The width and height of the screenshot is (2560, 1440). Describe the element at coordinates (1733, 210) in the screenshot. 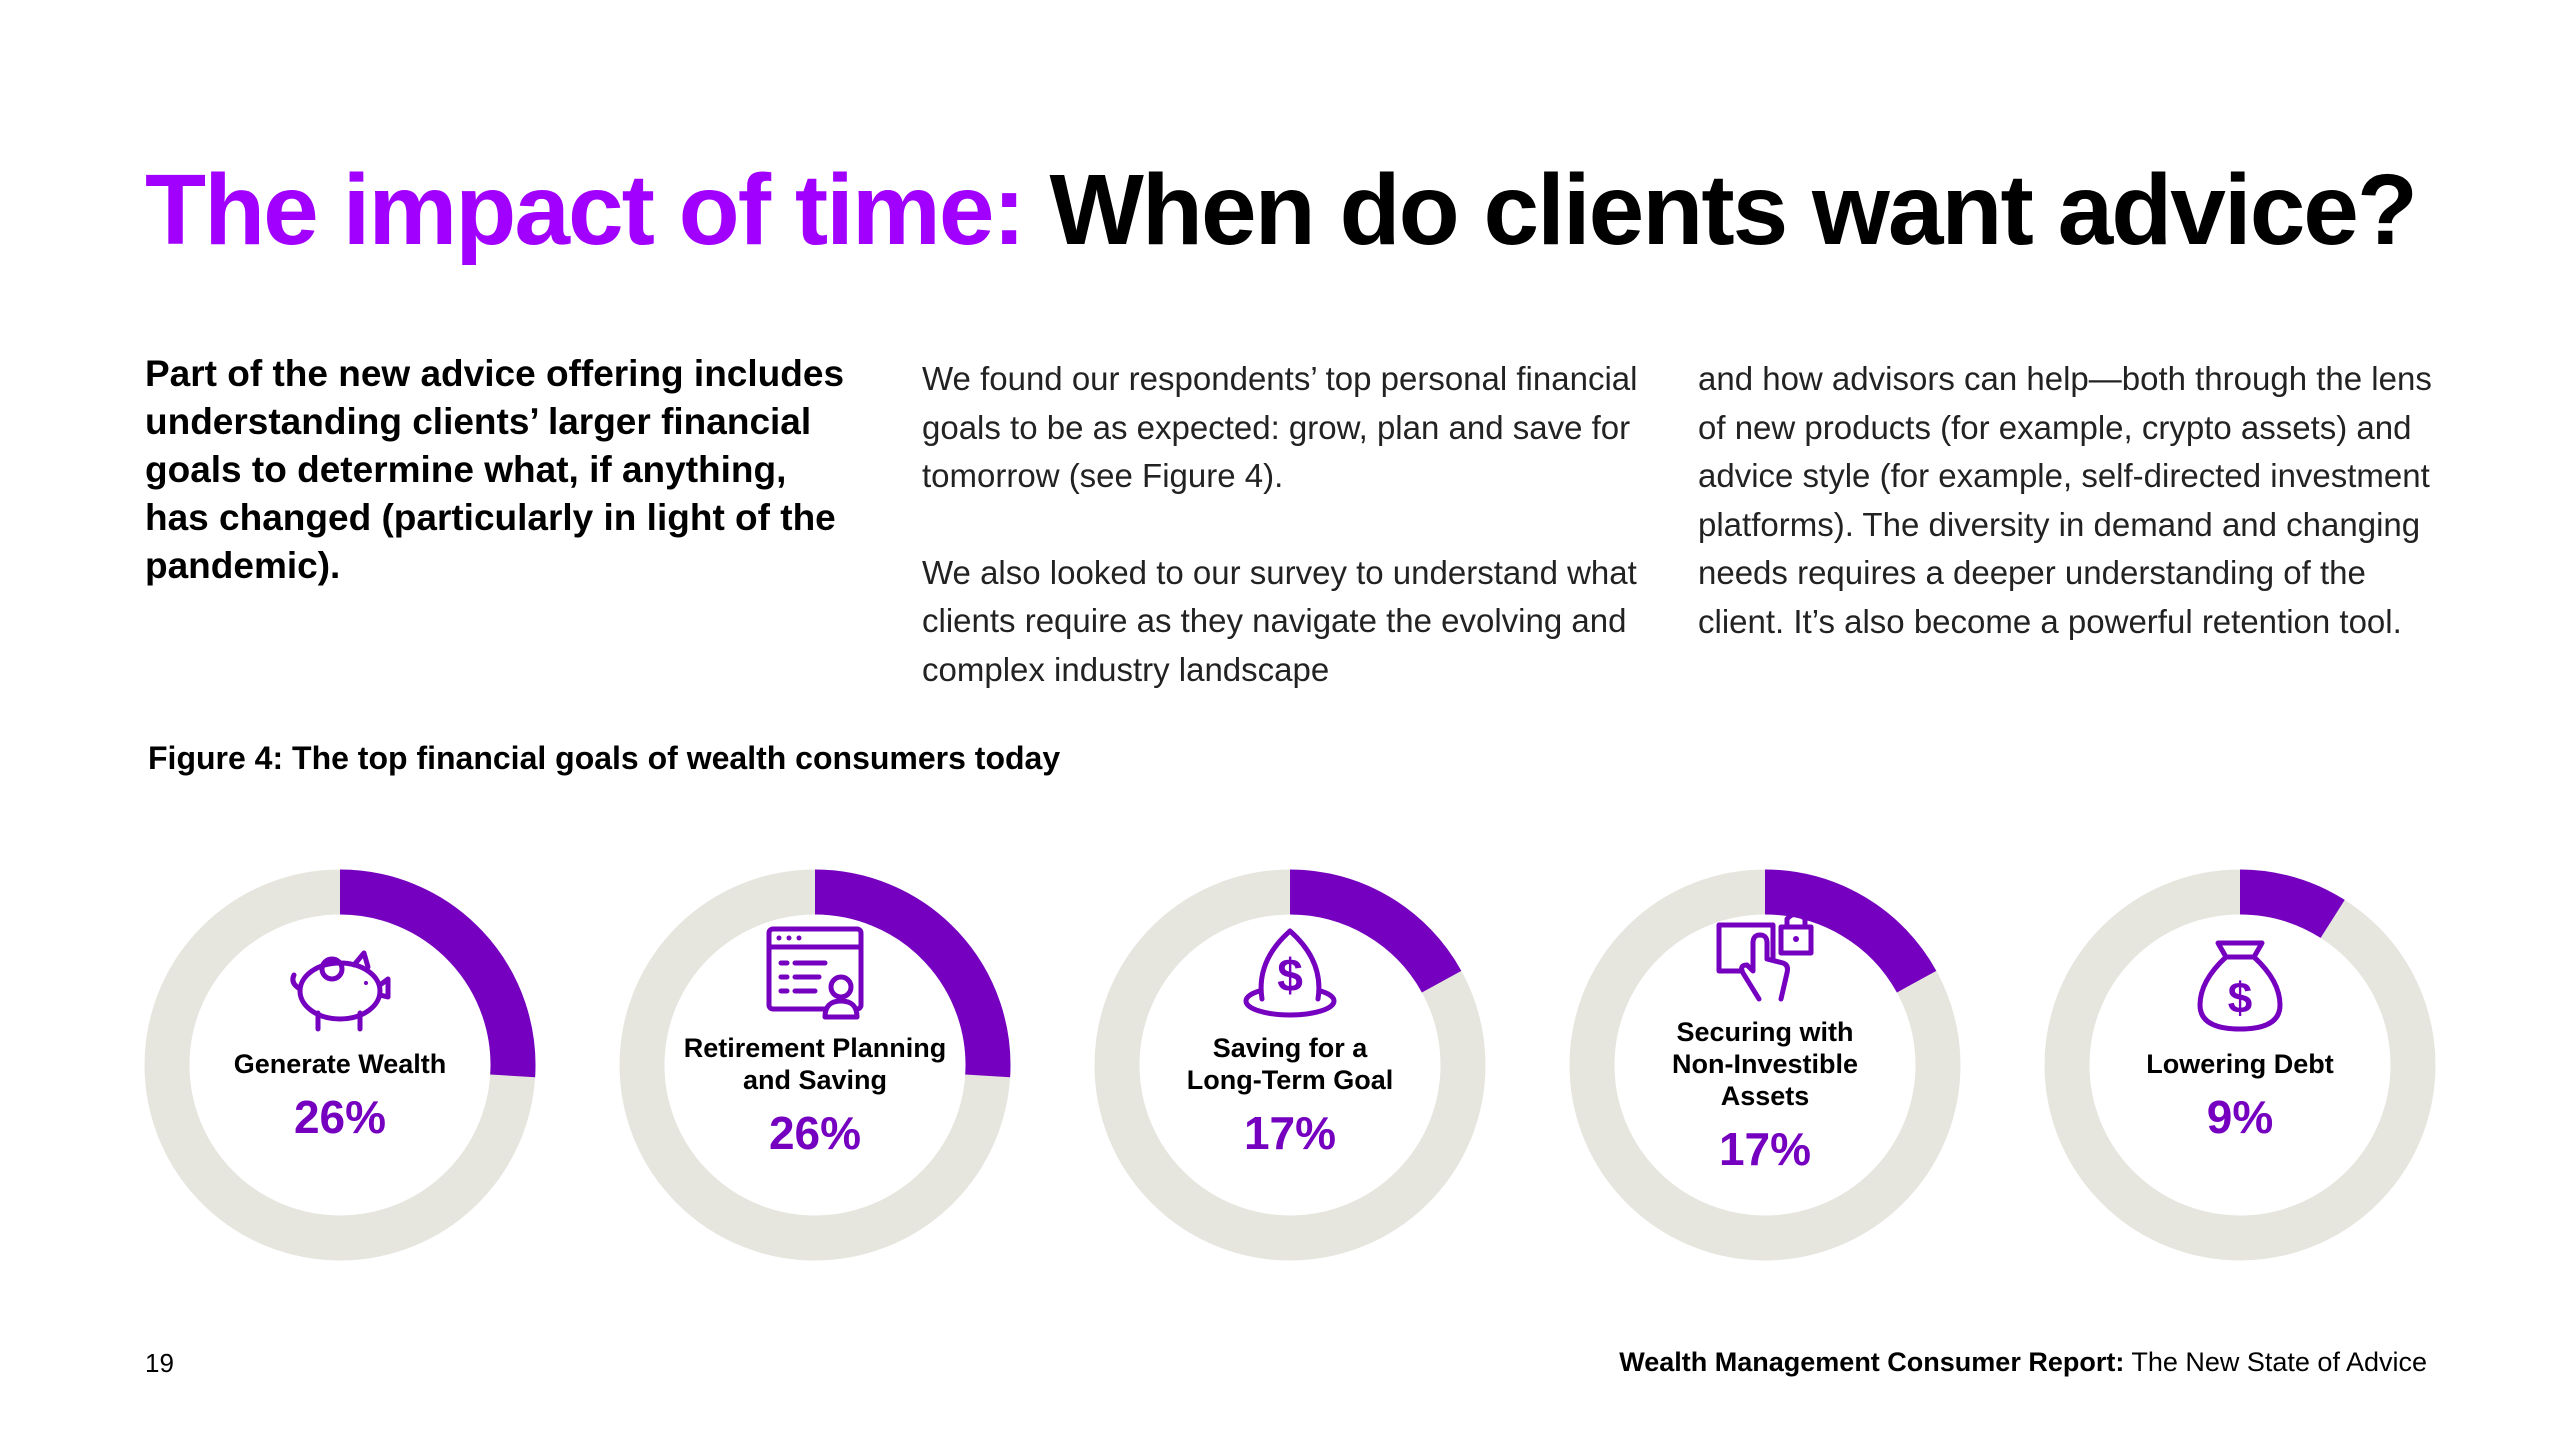

I see `title-main: When do clients want advice?` at that location.